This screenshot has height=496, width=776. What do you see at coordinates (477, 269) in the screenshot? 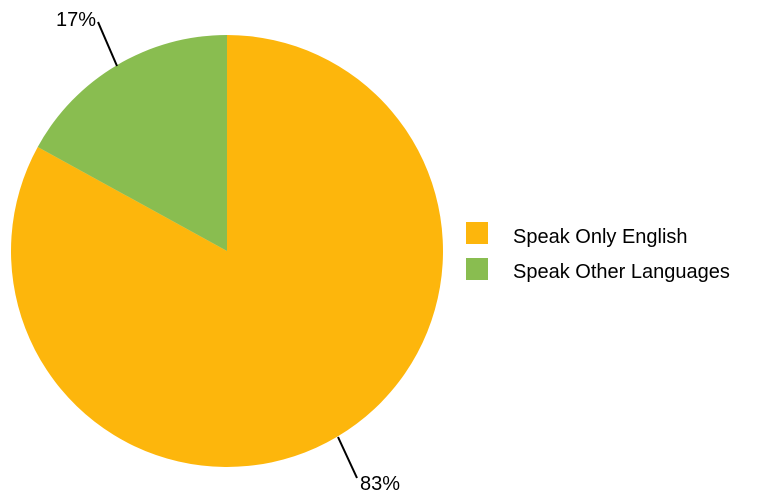
I see `legend-swatch-speak-other-languages` at bounding box center [477, 269].